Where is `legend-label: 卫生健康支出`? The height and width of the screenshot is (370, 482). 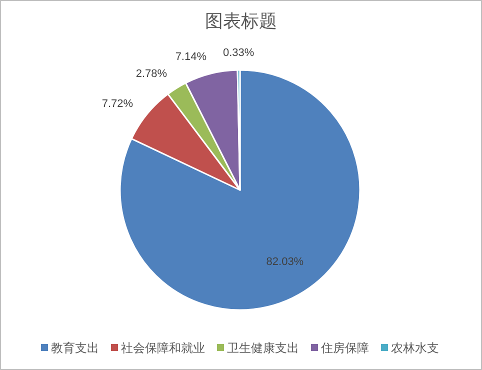 legend-label: 卫生健康支出 is located at coordinates (263, 348).